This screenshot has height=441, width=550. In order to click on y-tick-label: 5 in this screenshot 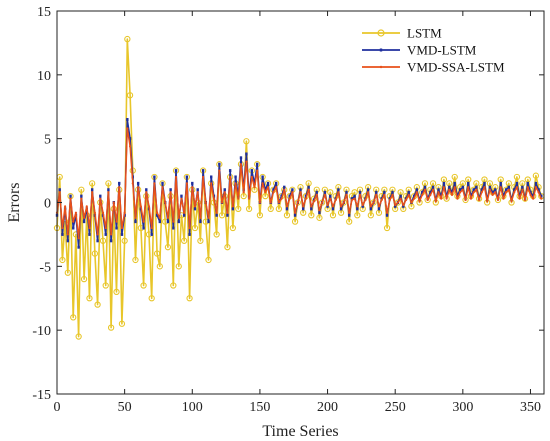, I will do `click(47, 140)`.